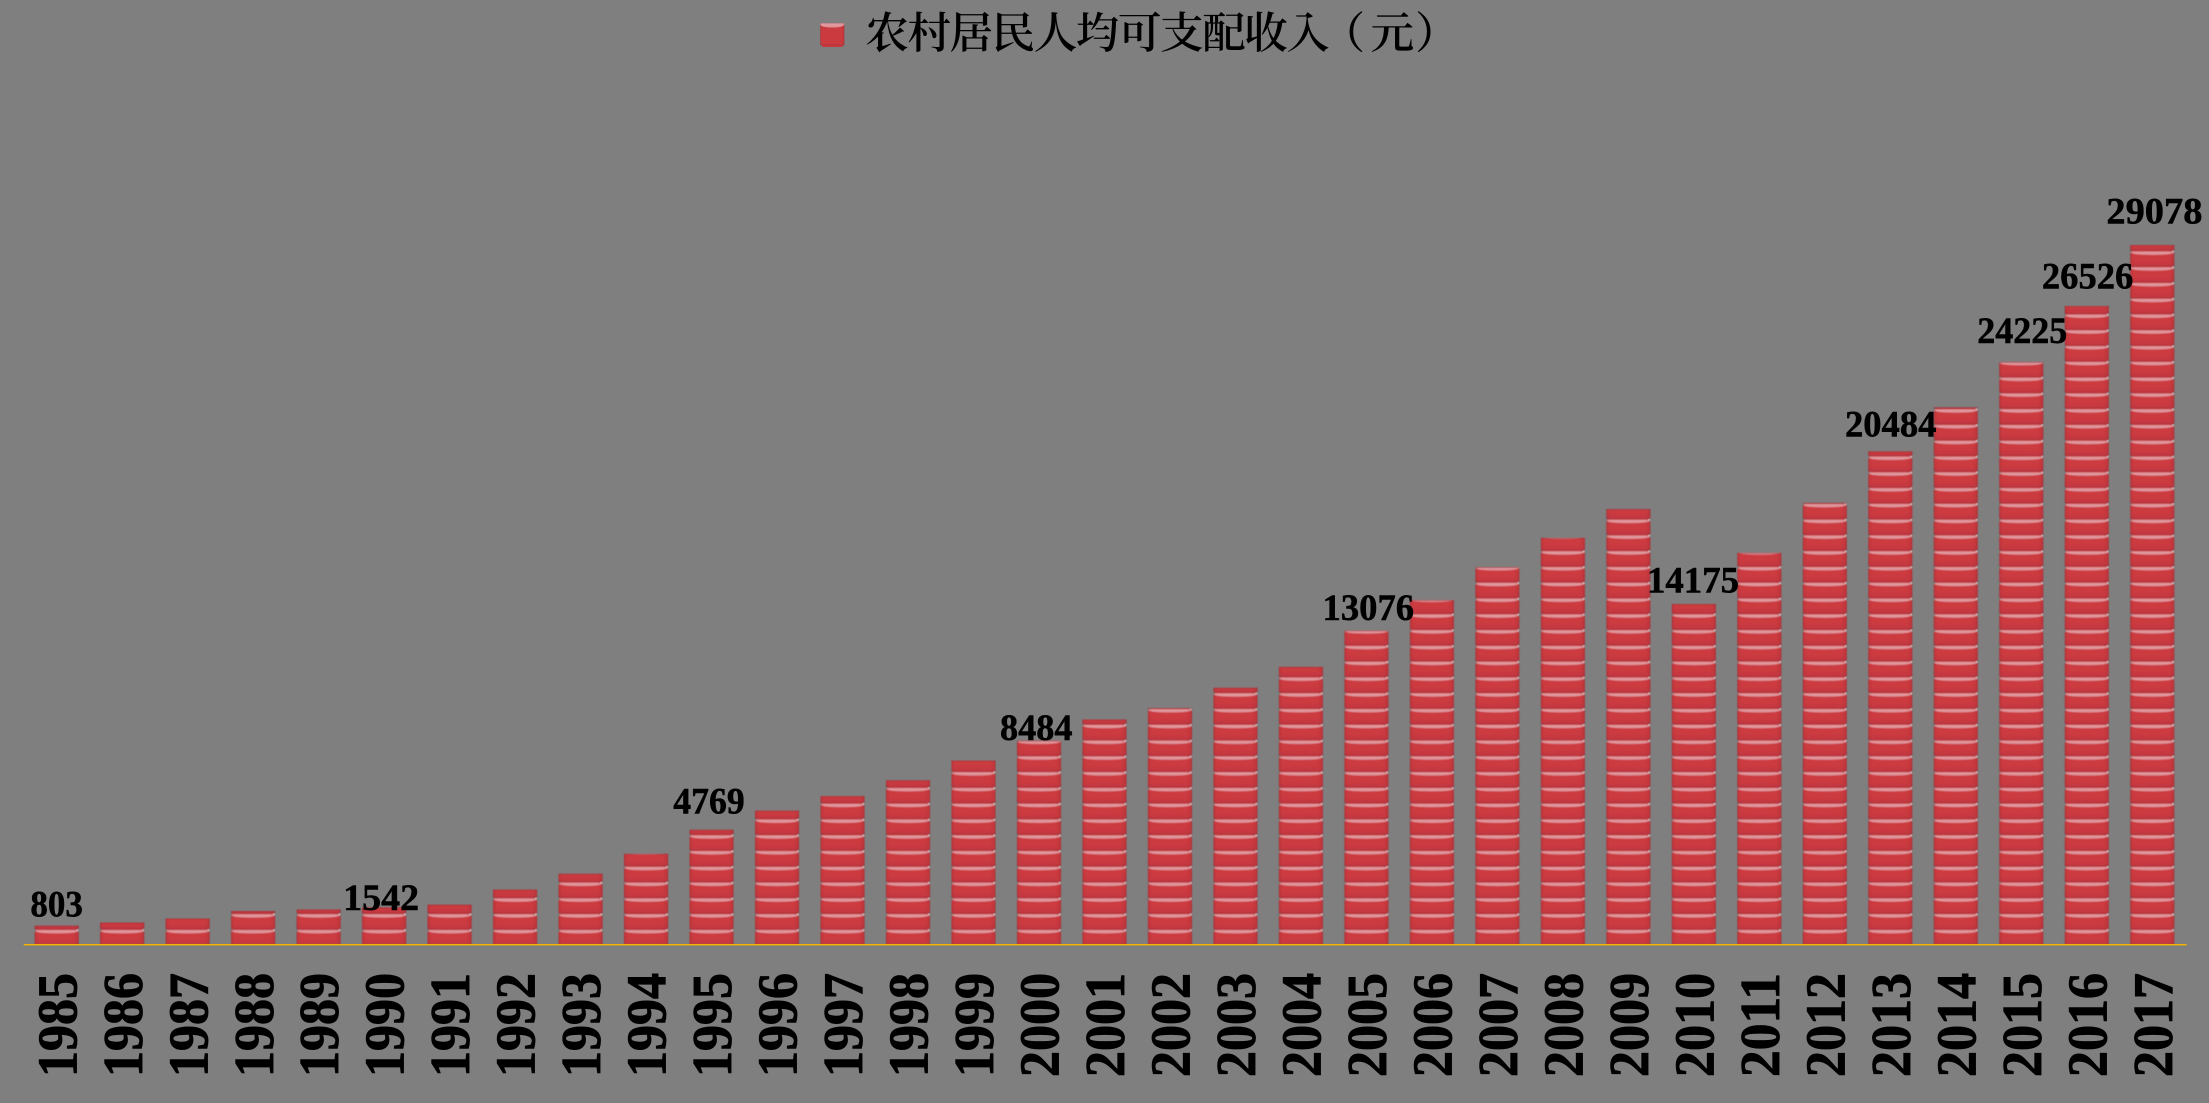  Describe the element at coordinates (1826, 1025) in the screenshot. I see `svg-text: 2012` at that location.